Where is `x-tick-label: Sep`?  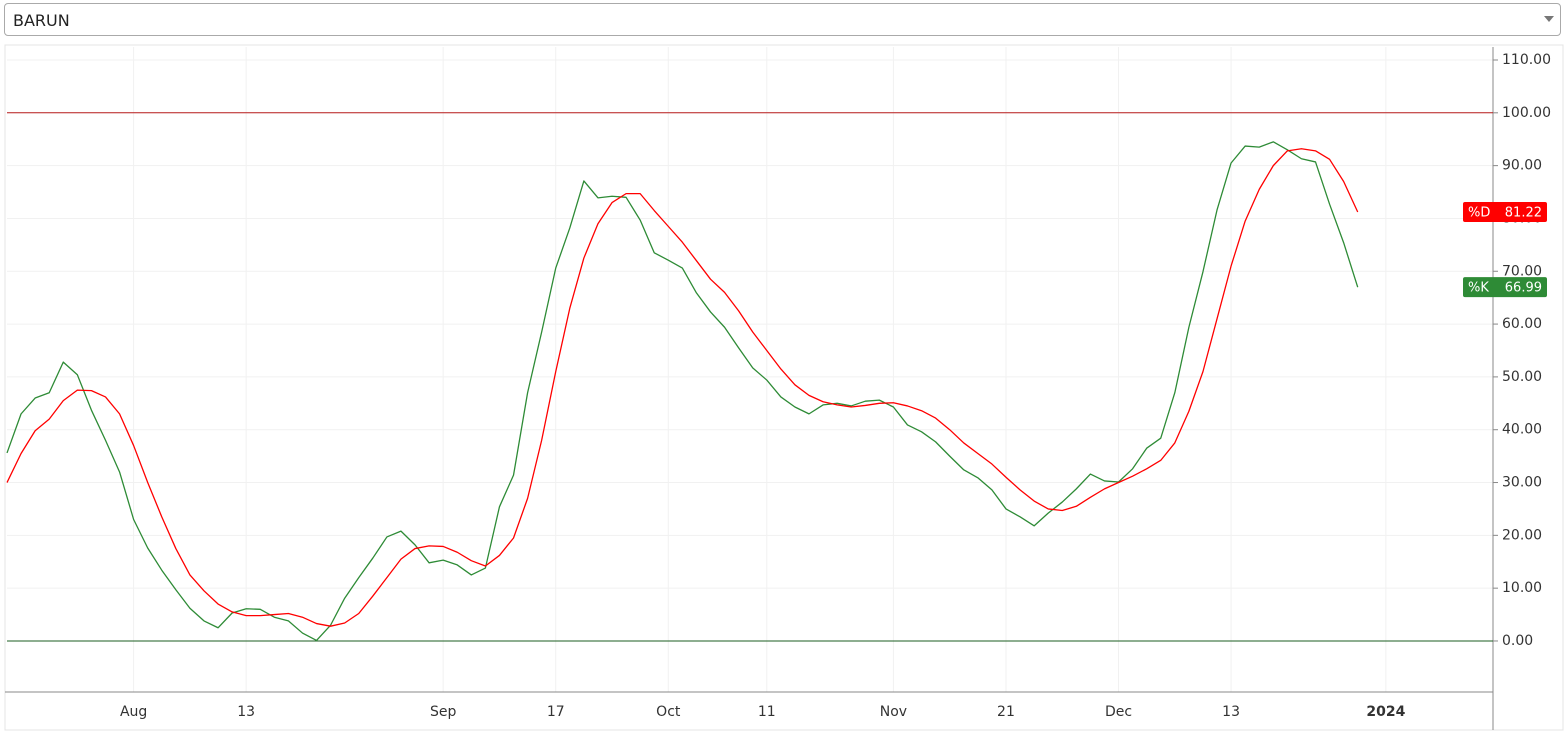 x-tick-label: Sep is located at coordinates (443, 712).